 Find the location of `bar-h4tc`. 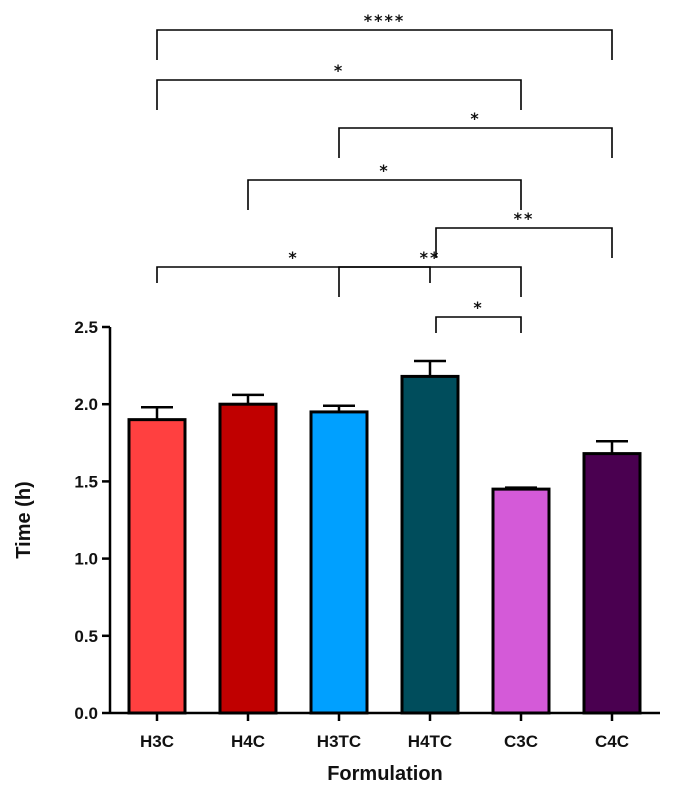

bar-h4tc is located at coordinates (430, 544).